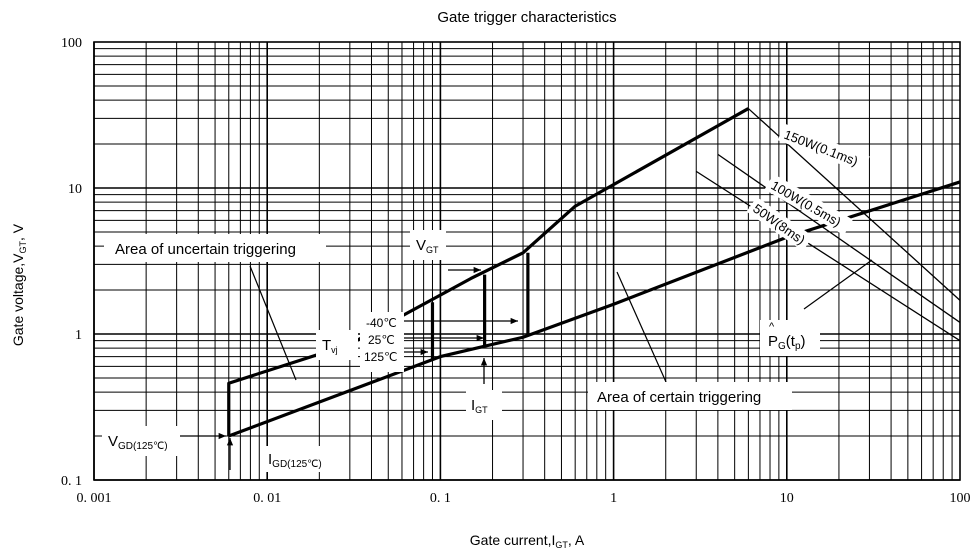  I want to click on pg-label-bg, so click(790, 338).